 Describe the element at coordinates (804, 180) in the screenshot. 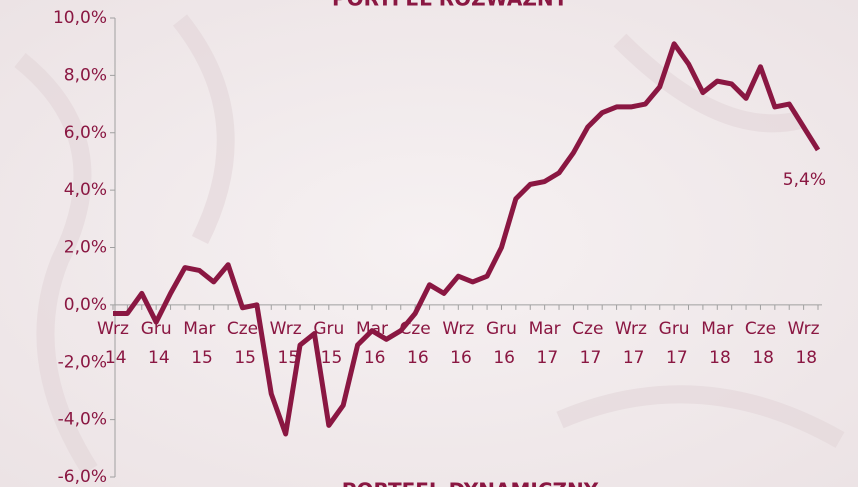

I see `annotation: 5,4%` at that location.